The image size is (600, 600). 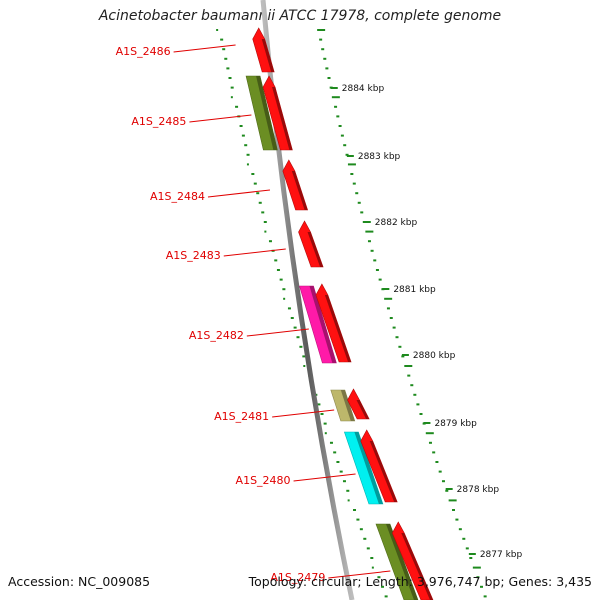 What do you see at coordinates (193, 255) in the screenshot?
I see `gene-label: A1S_2483` at bounding box center [193, 255].